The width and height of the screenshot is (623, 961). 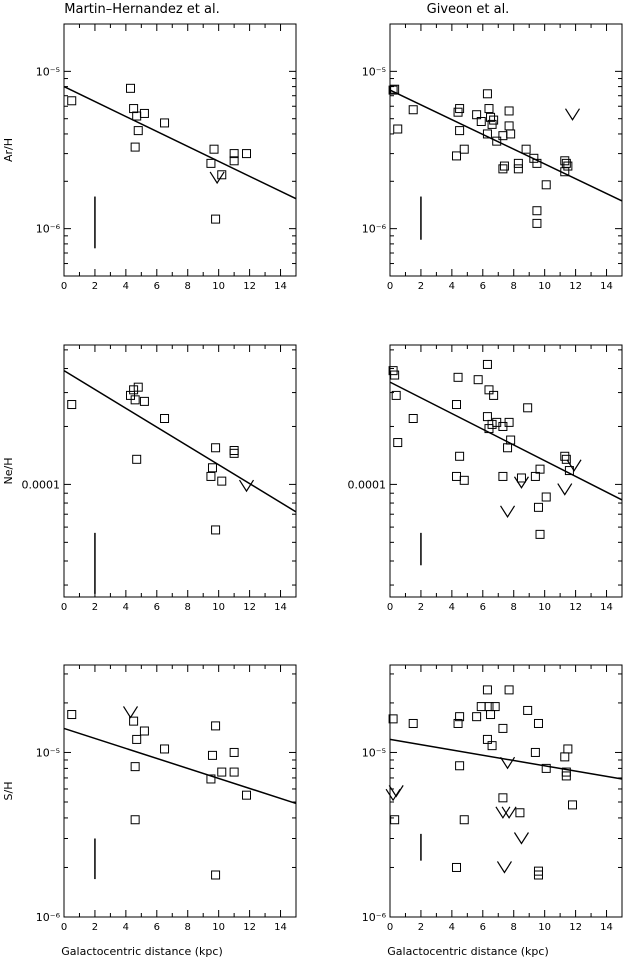 What do you see at coordinates (8, 150) in the screenshot?
I see `y-axis-label: Ar/H` at bounding box center [8, 150].